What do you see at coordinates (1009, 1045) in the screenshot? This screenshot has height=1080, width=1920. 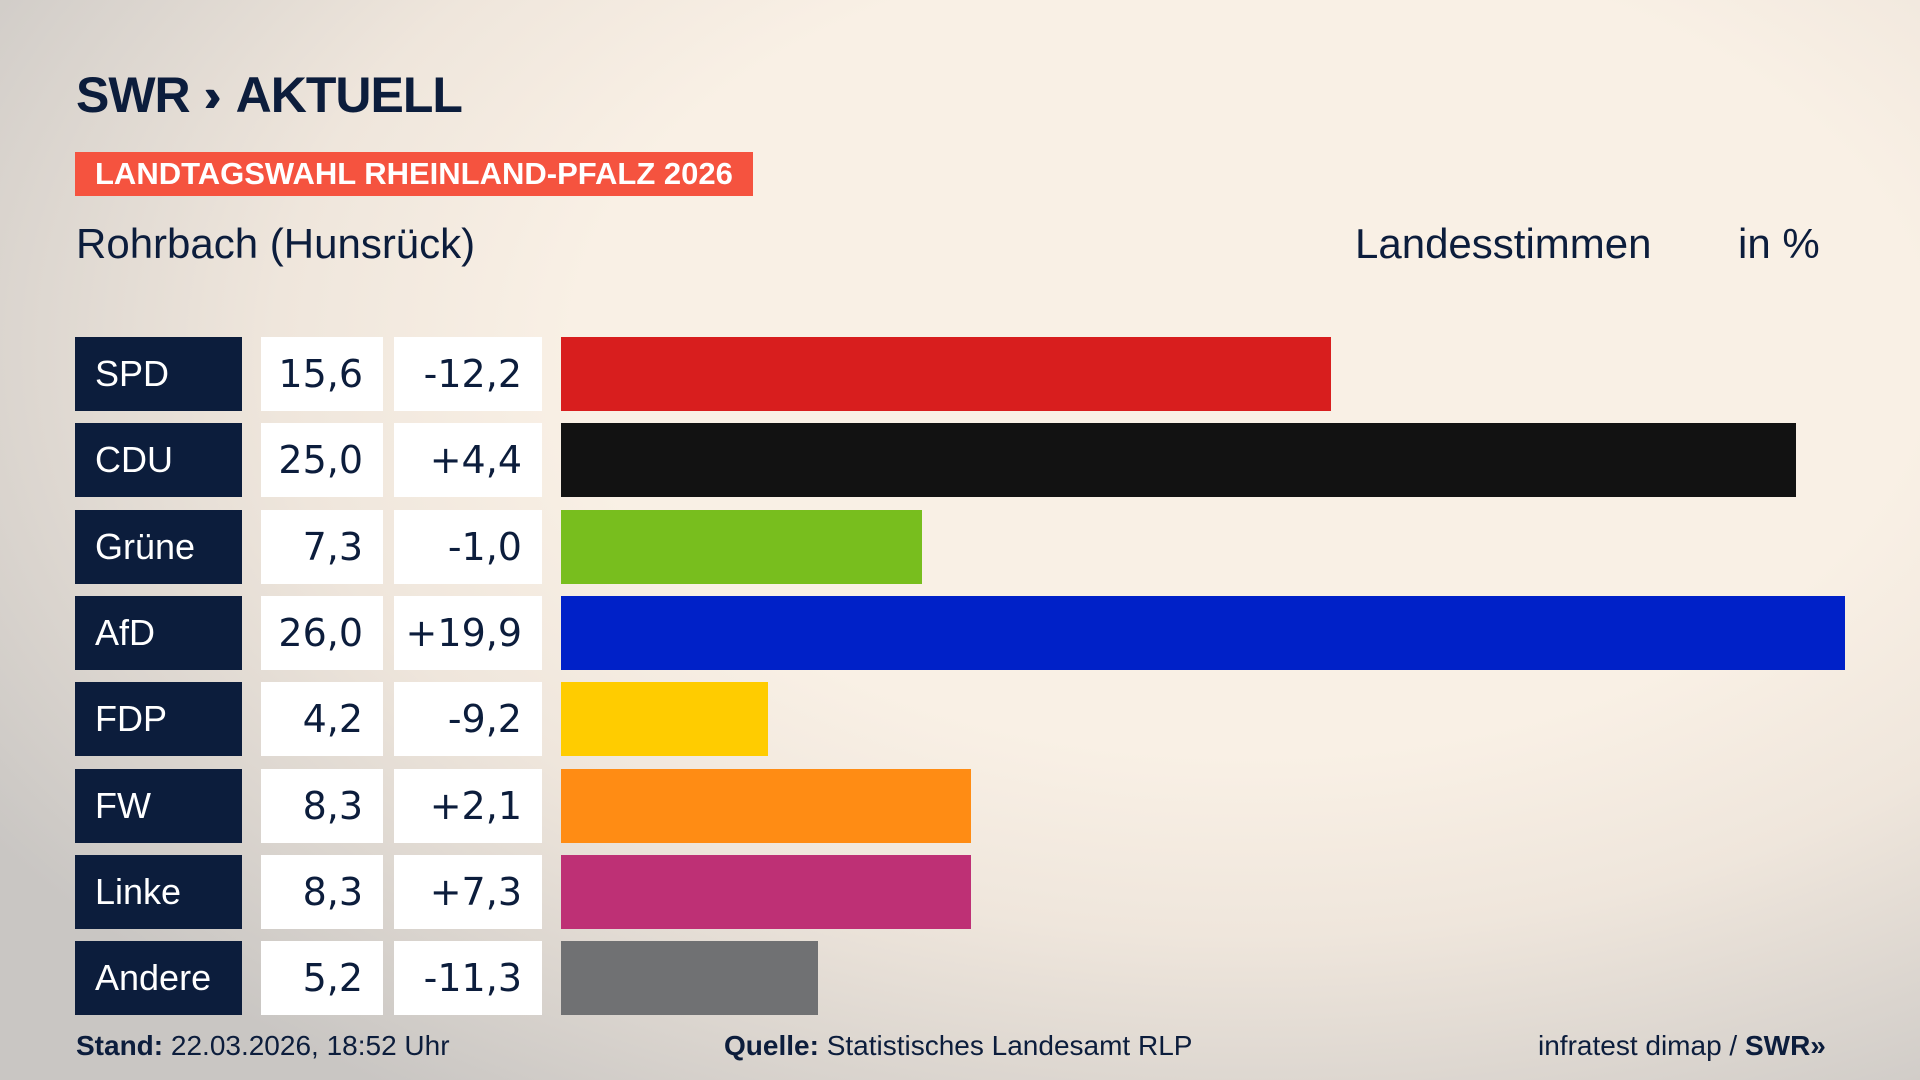 I see `source-value: Statistisches Landesamt RLP` at bounding box center [1009, 1045].